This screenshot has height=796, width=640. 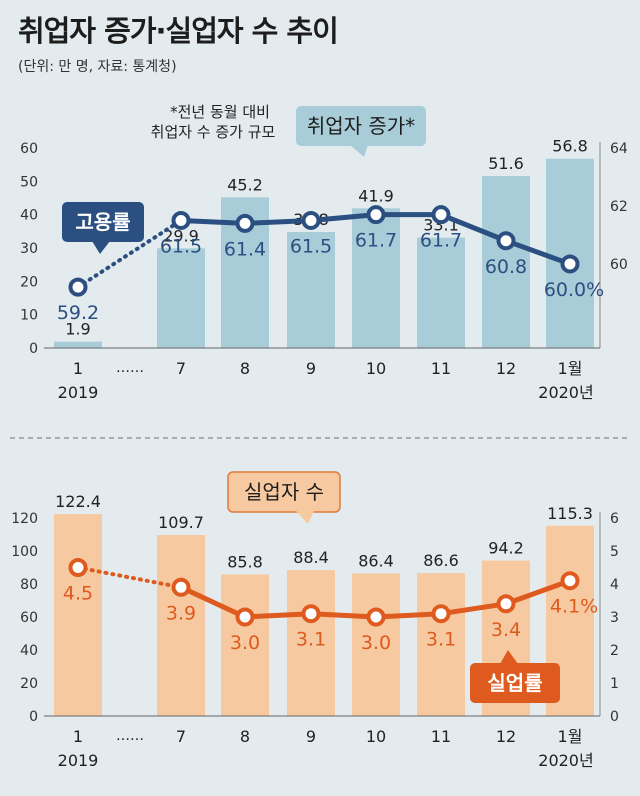 What do you see at coordinates (614, 552) in the screenshot?
I see `right-axis-tick: 5` at bounding box center [614, 552].